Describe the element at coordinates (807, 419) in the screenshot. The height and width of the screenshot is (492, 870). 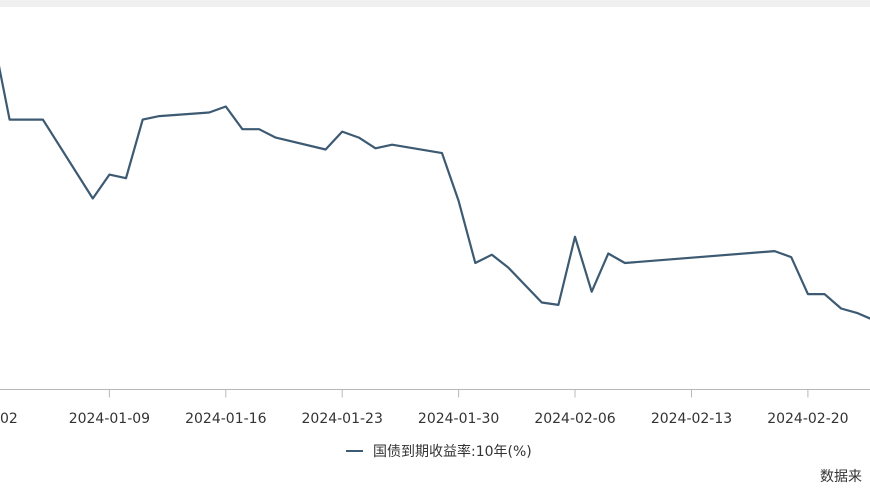
I see `x-tick-label: 2024-02-20` at that location.